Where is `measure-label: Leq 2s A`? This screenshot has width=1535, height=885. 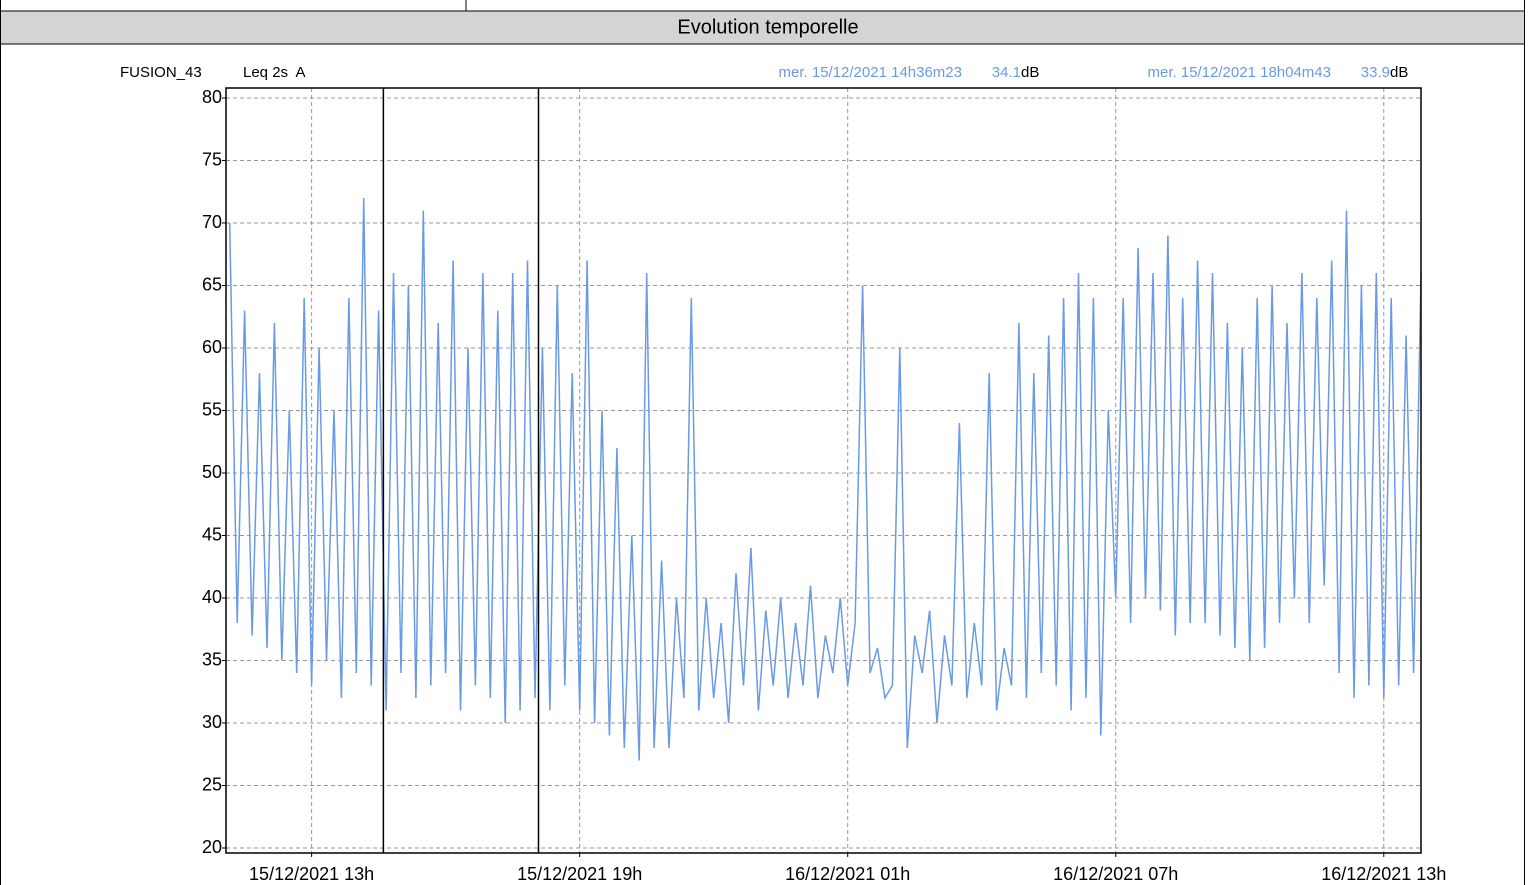
measure-label: Leq 2s A is located at coordinates (274, 72).